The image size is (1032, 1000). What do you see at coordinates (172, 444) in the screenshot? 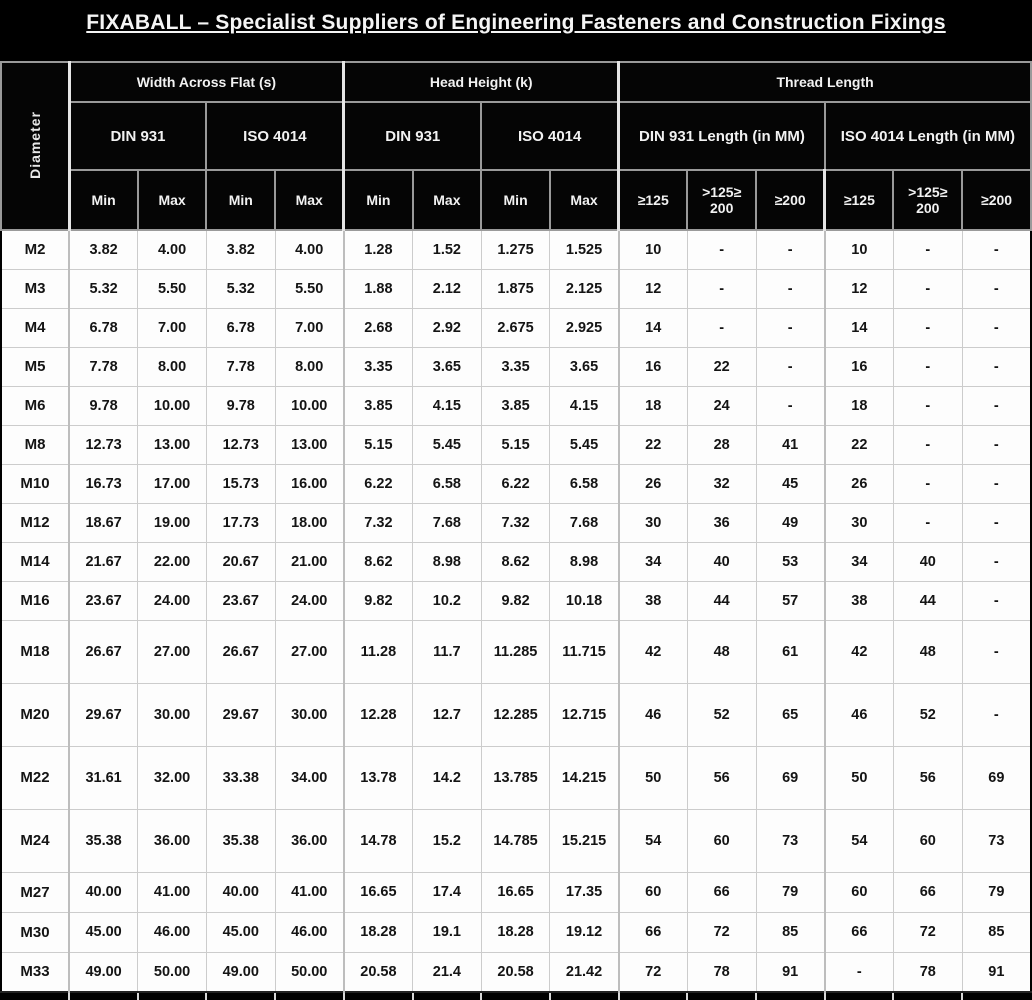
I see `table-cell: 13.00` at bounding box center [172, 444].